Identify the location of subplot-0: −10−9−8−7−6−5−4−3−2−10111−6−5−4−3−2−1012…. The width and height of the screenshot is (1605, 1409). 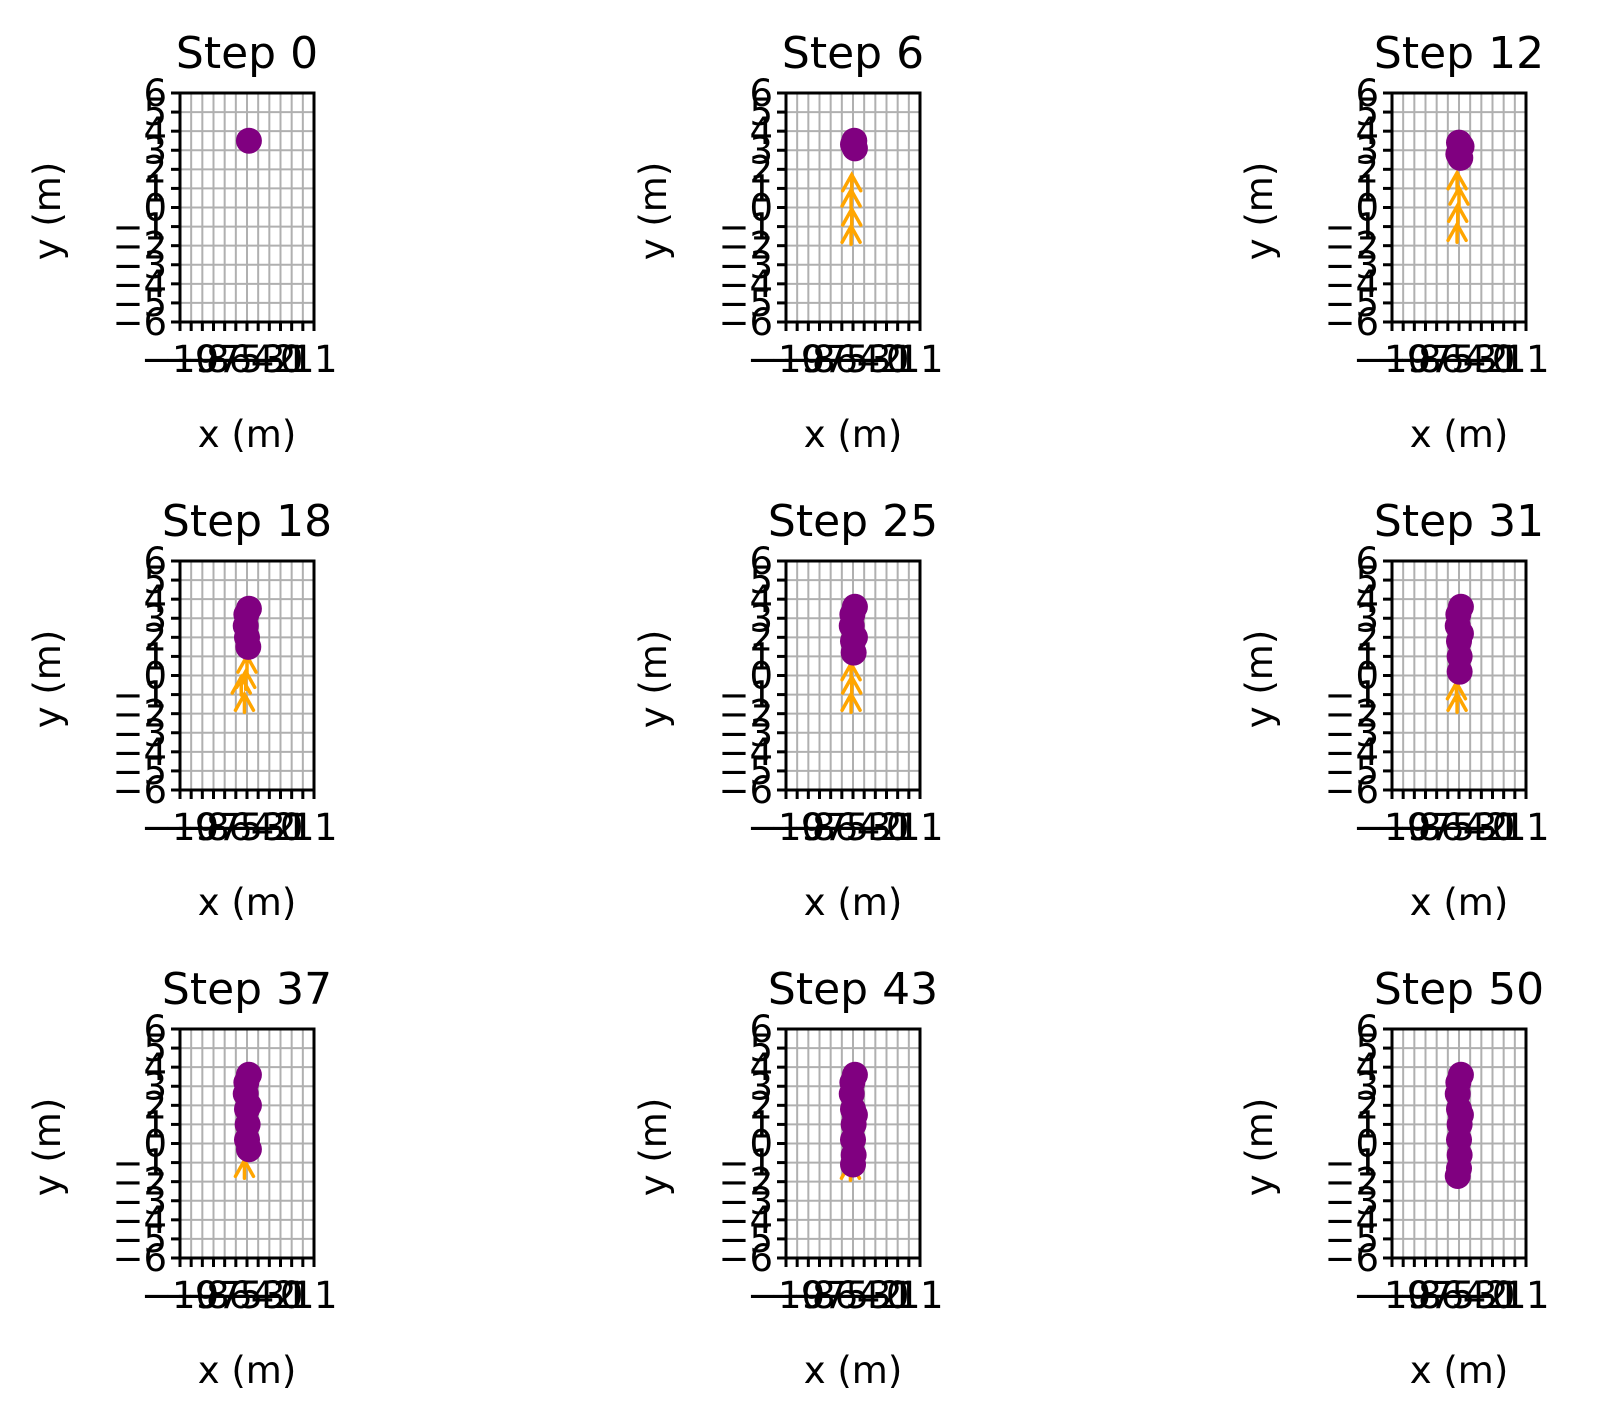
(182, 242).